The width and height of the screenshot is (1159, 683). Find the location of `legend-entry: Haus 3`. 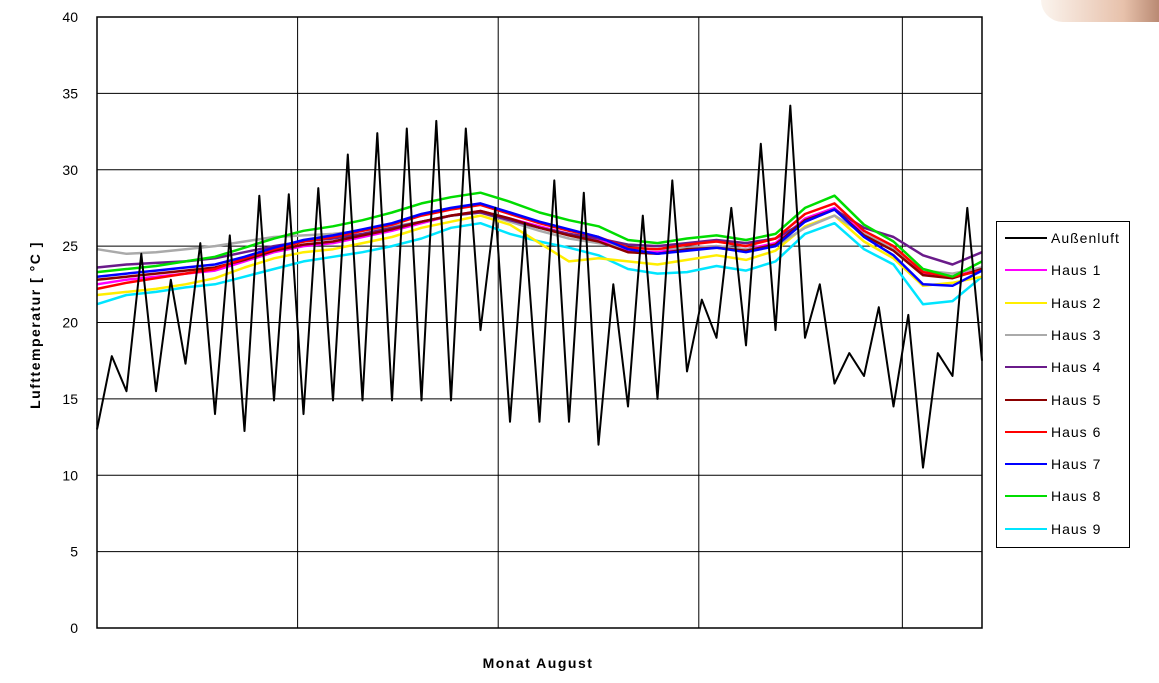

legend-entry: Haus 3 is located at coordinates (1066, 335).